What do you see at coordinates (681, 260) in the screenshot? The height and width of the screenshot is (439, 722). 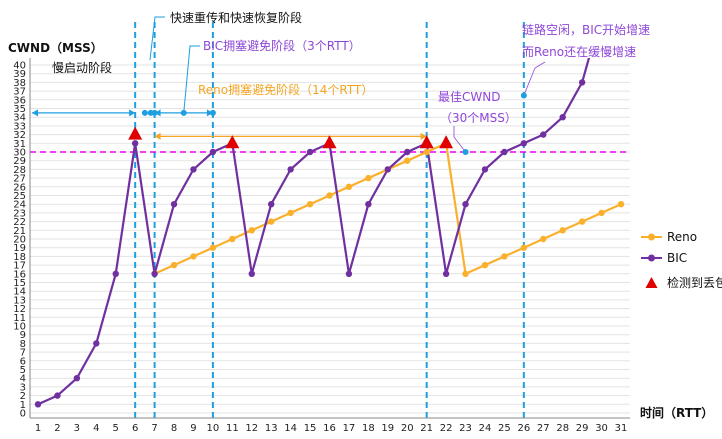 I see `legend: Reno BIC 检测到丢包` at bounding box center [681, 260].